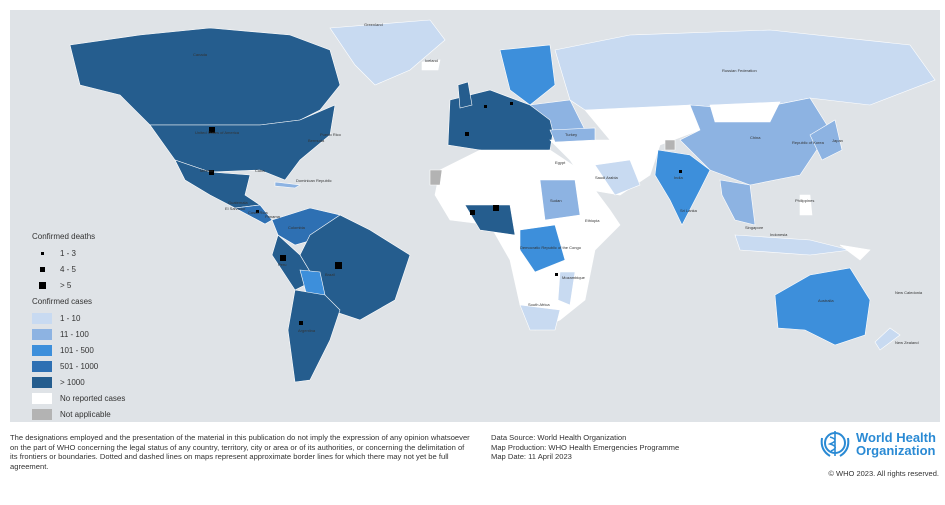 This screenshot has height=505, width=945. I want to click on legend-label: 101 - 500, so click(77, 350).